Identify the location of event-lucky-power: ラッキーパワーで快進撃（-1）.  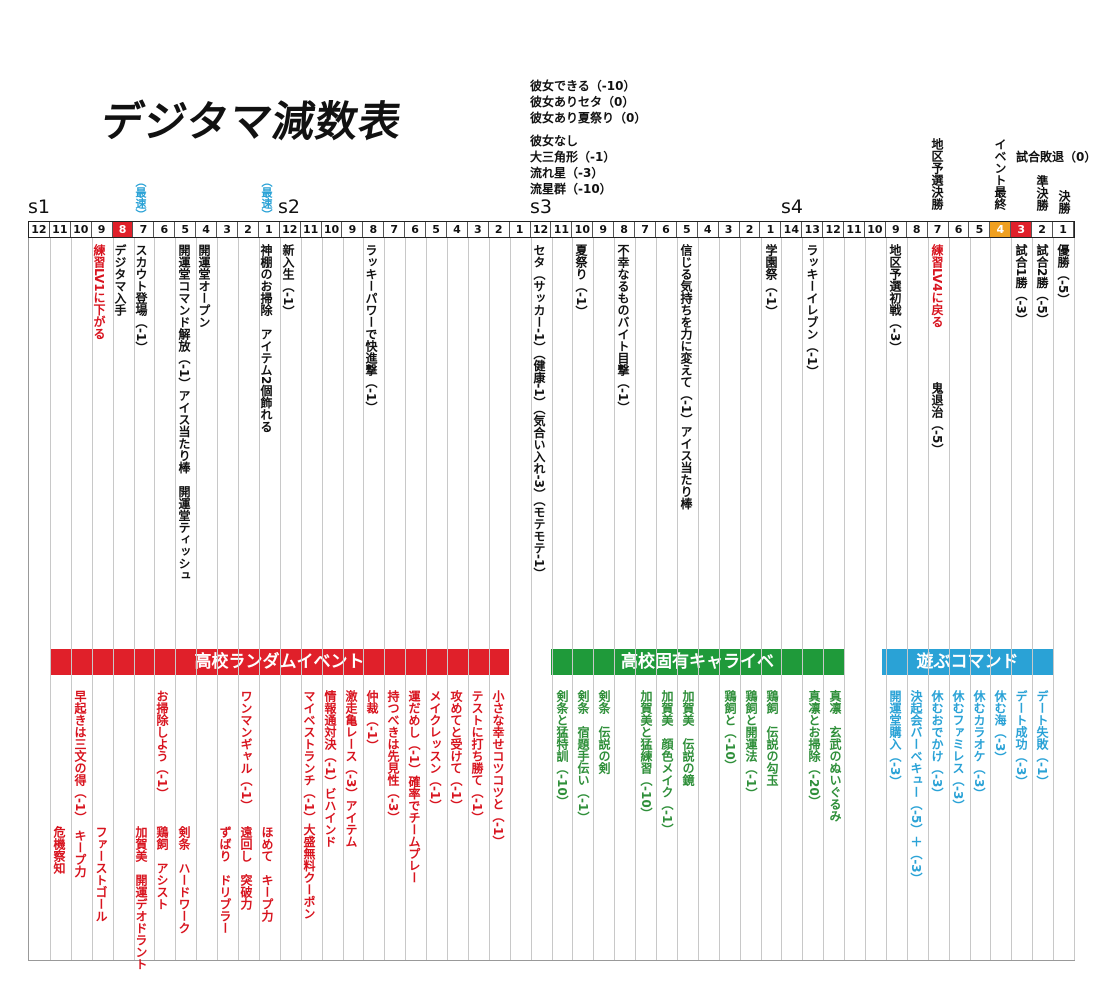
(371, 329).